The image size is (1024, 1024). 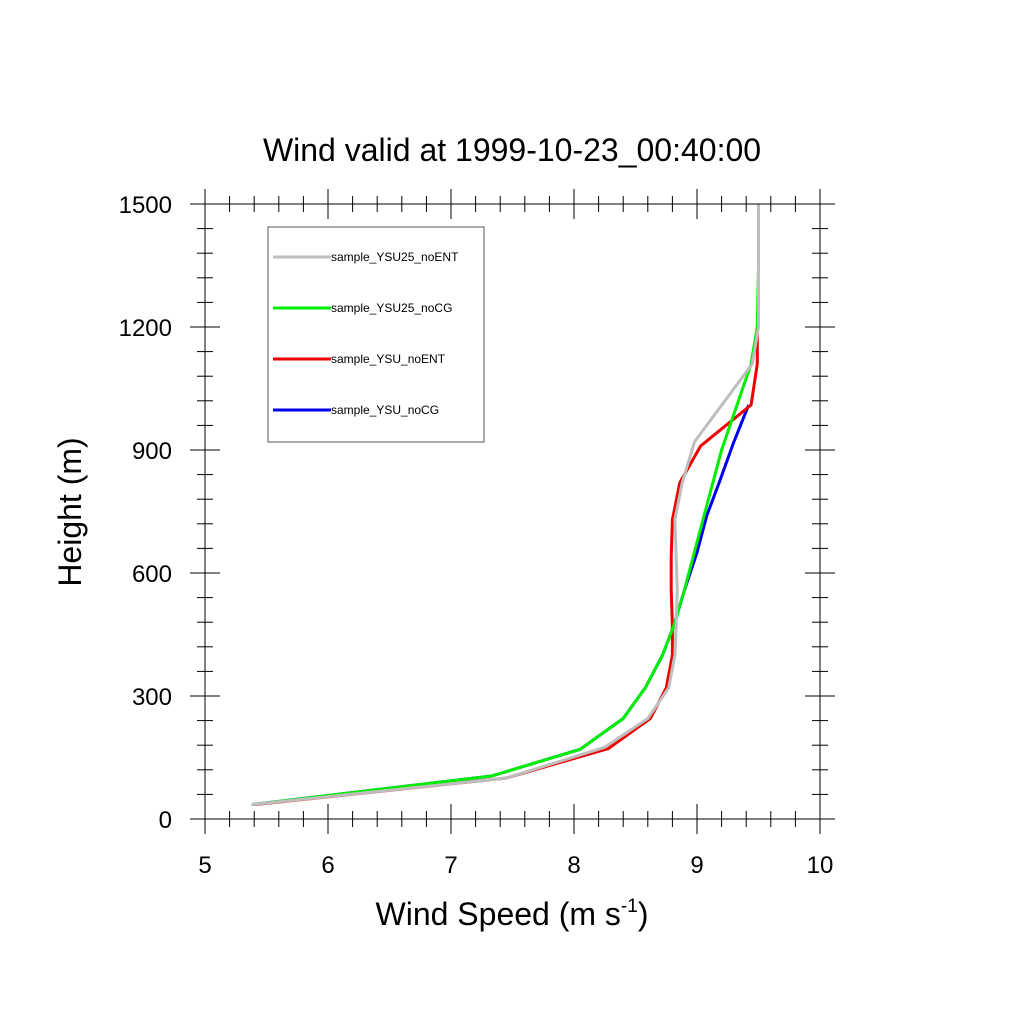 I want to click on y-tick-label: 900, so click(x=152, y=451).